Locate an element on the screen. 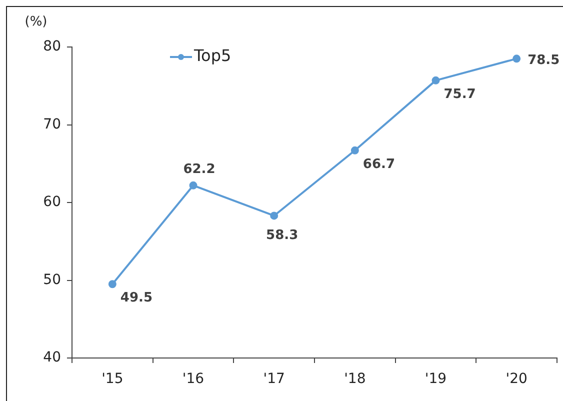 This screenshot has height=401, width=563. y-tick-label: 60 is located at coordinates (52, 202).